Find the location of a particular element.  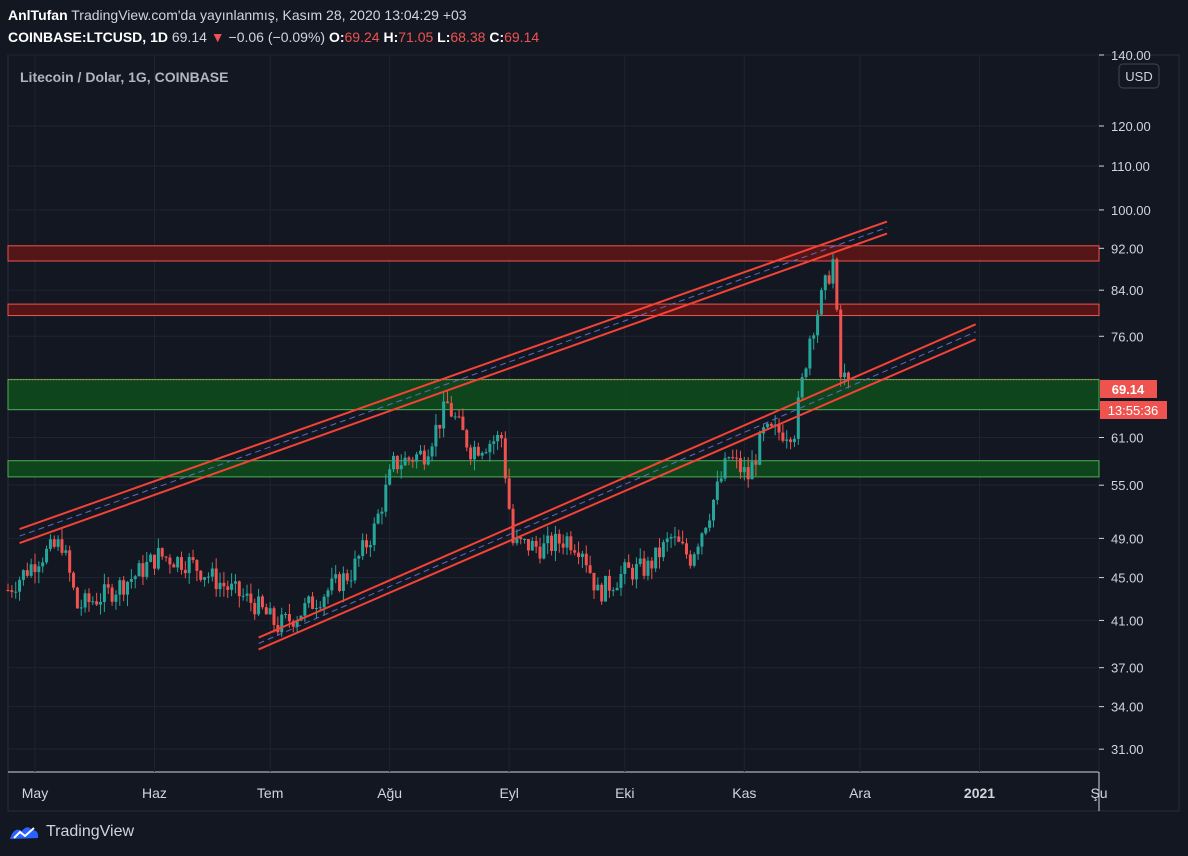

price-tick-label: 61.00 is located at coordinates (1127, 438).